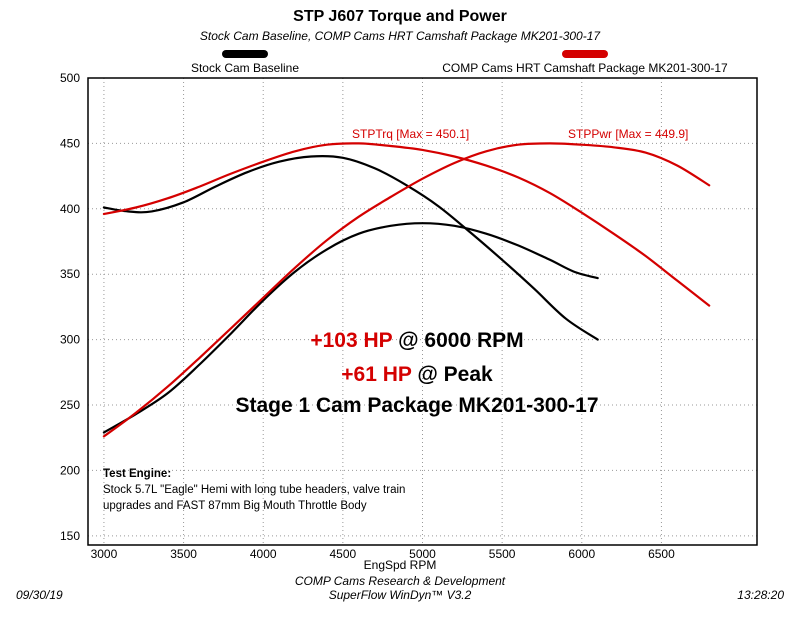 The height and width of the screenshot is (618, 800). I want to click on y-tick-label: 450, so click(70, 143).